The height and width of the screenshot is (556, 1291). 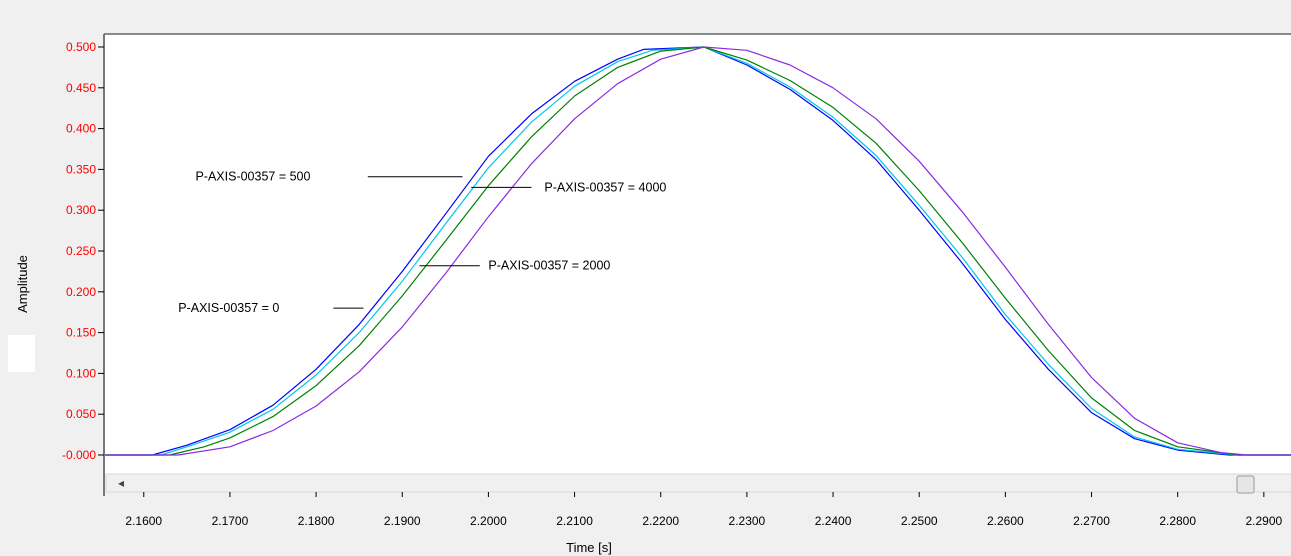 I want to click on annotation-label: P-AXIS-00357 = 500, so click(x=252, y=177).